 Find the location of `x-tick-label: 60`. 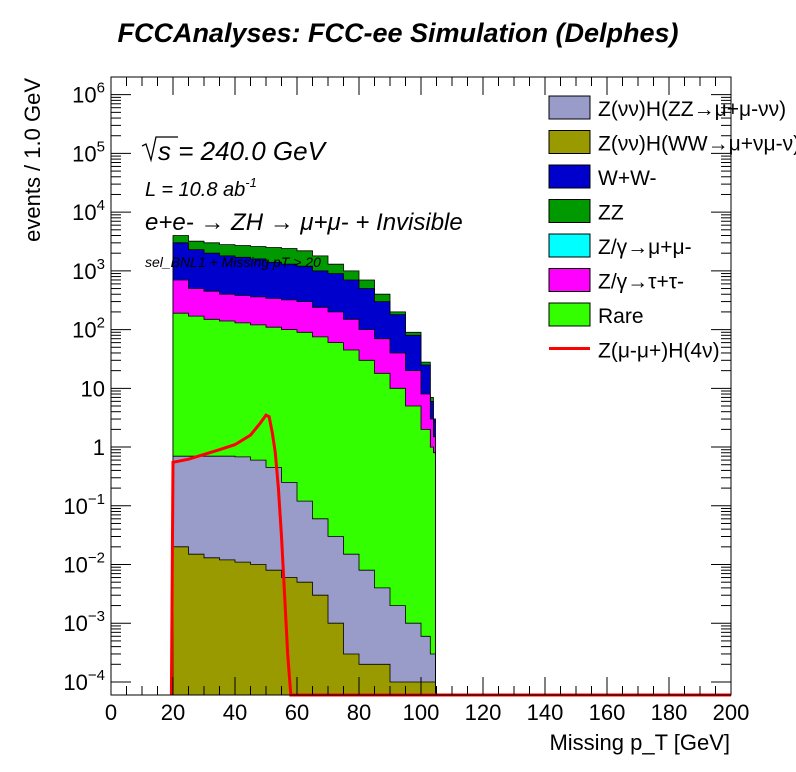

x-tick-label: 60 is located at coordinates (297, 712).